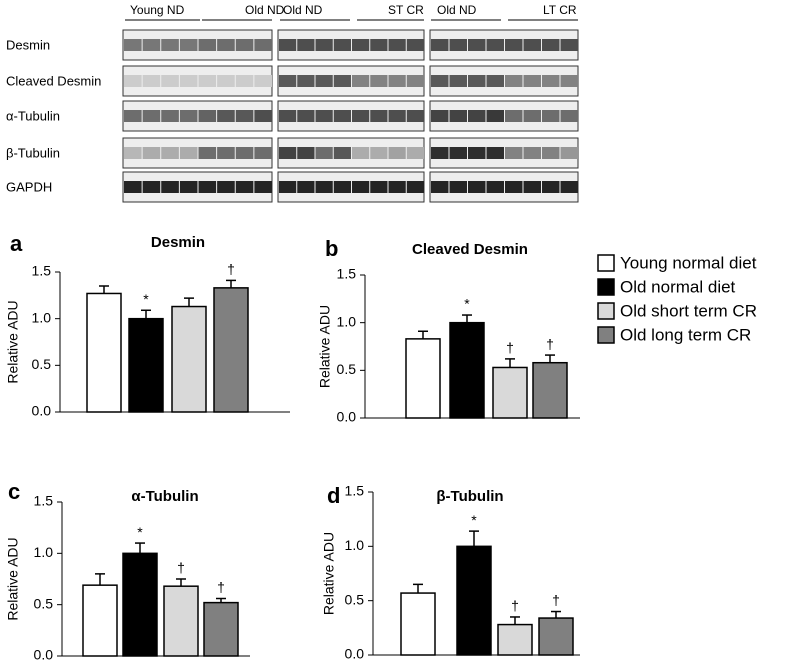 This screenshot has height=664, width=794. Describe the element at coordinates (406, 10) in the screenshot. I see `blot-header: ST CR` at that location.